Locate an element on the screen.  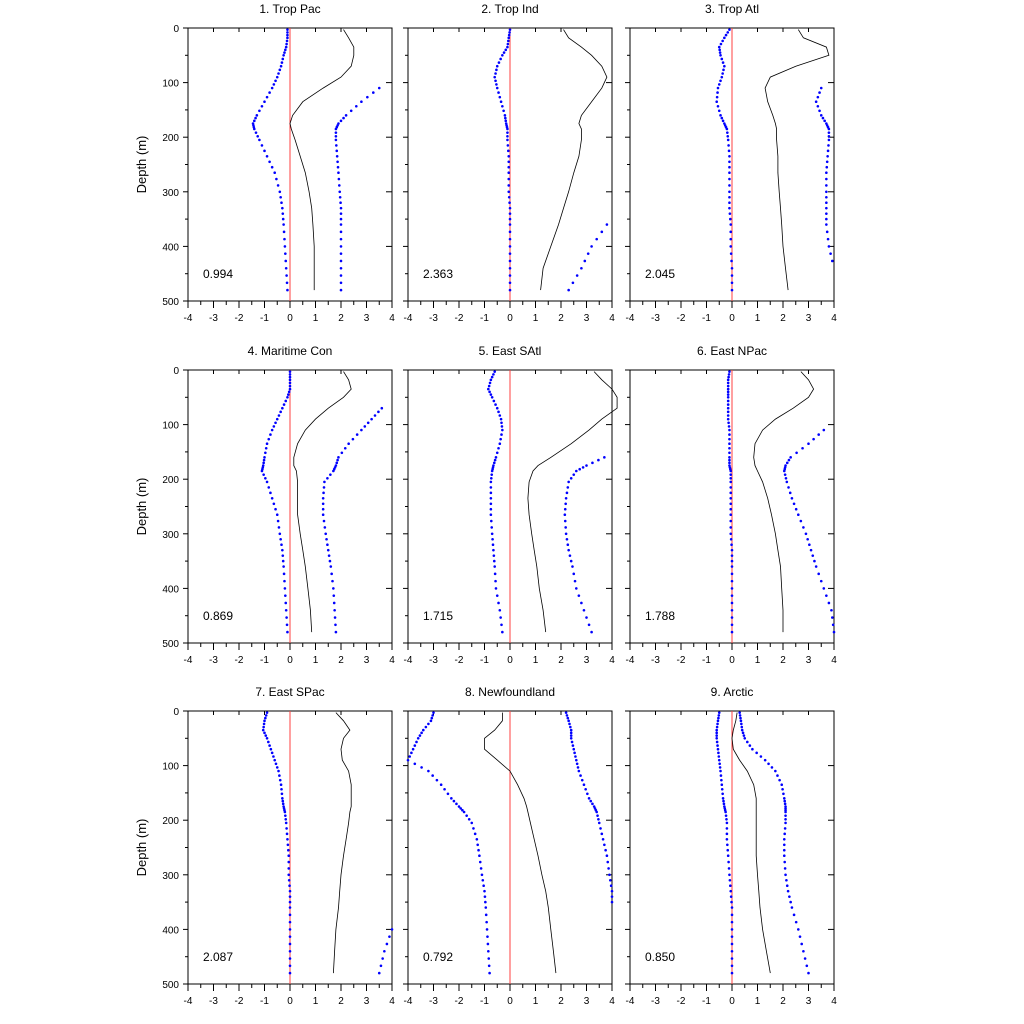
panel-value-label: 0.792 is located at coordinates (438, 957).